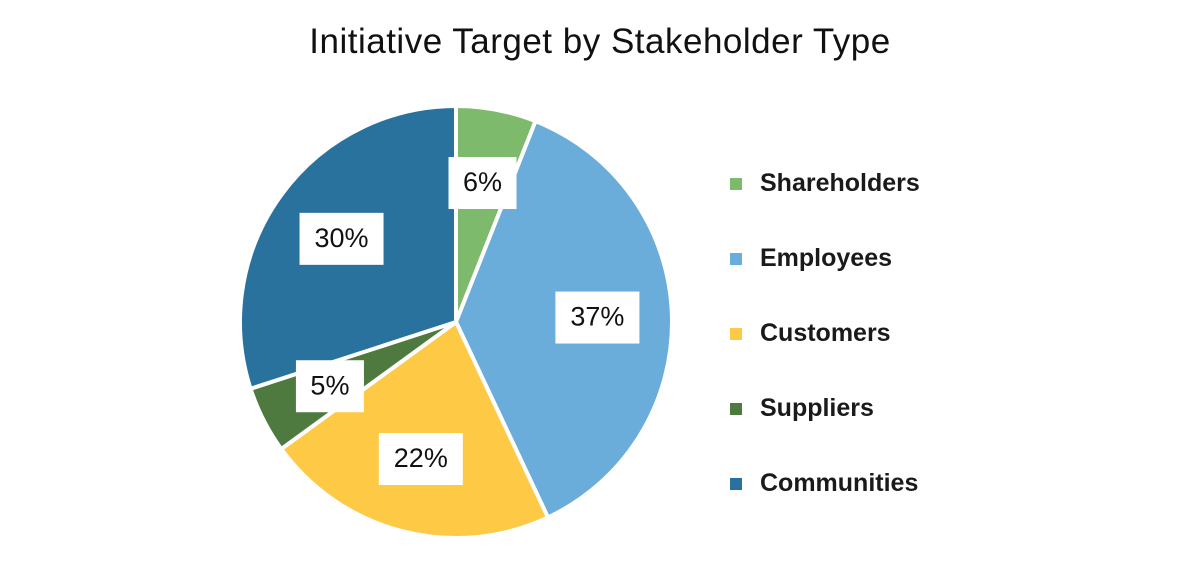  Describe the element at coordinates (817, 408) in the screenshot. I see `legend-label: Suppliers` at that location.